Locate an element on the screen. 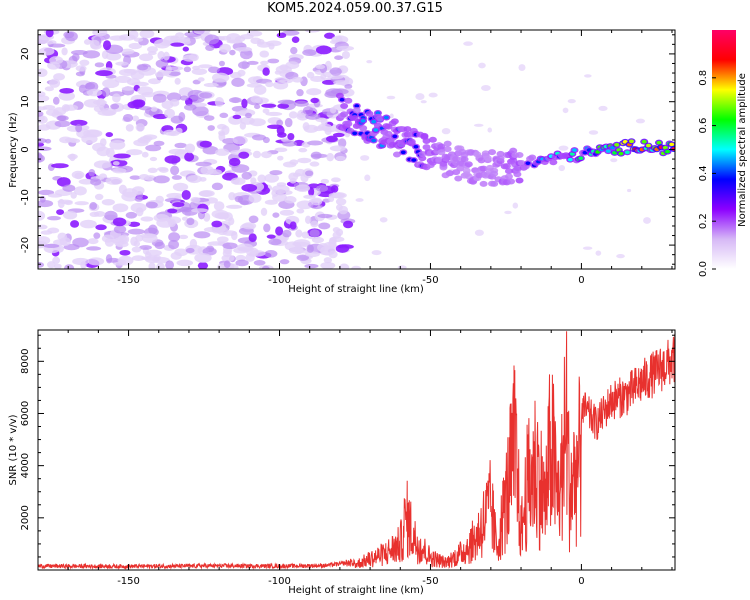 The height and width of the screenshot is (600, 750). spectrogram-x-tick-label: -100 is located at coordinates (279, 280).